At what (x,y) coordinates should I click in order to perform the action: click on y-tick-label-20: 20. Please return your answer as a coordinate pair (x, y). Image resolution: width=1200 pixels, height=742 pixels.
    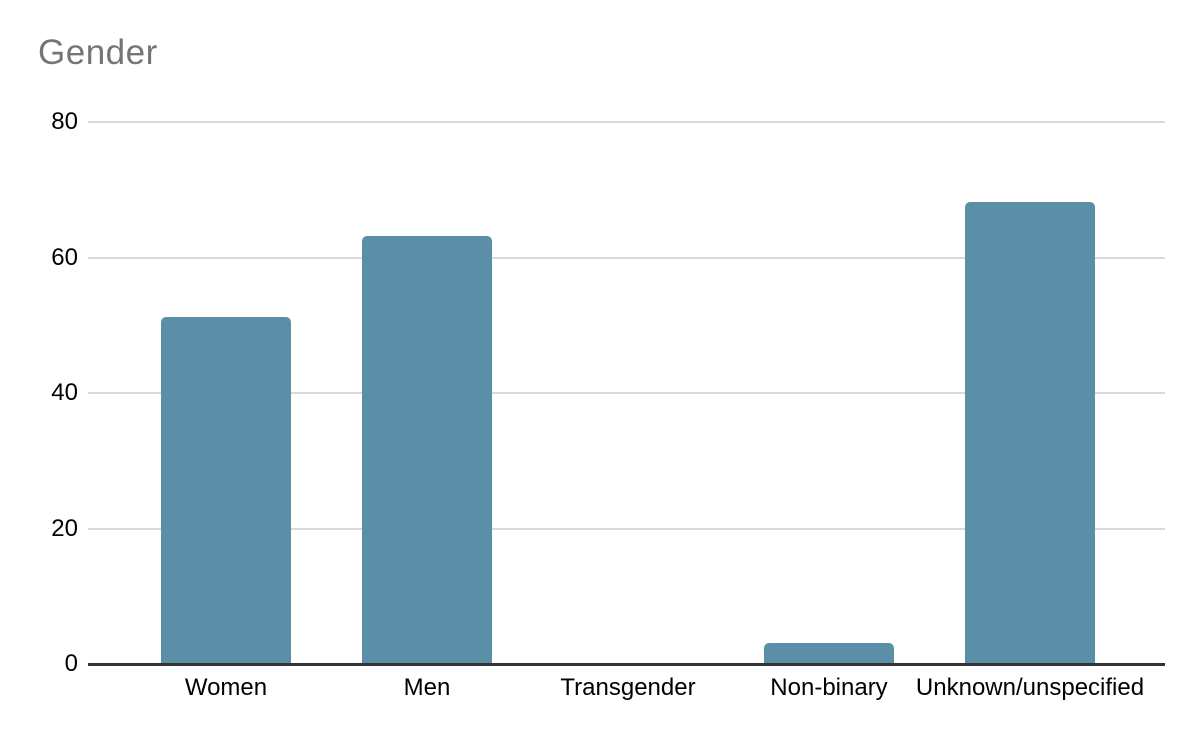
    Looking at the image, I should click on (64, 528).